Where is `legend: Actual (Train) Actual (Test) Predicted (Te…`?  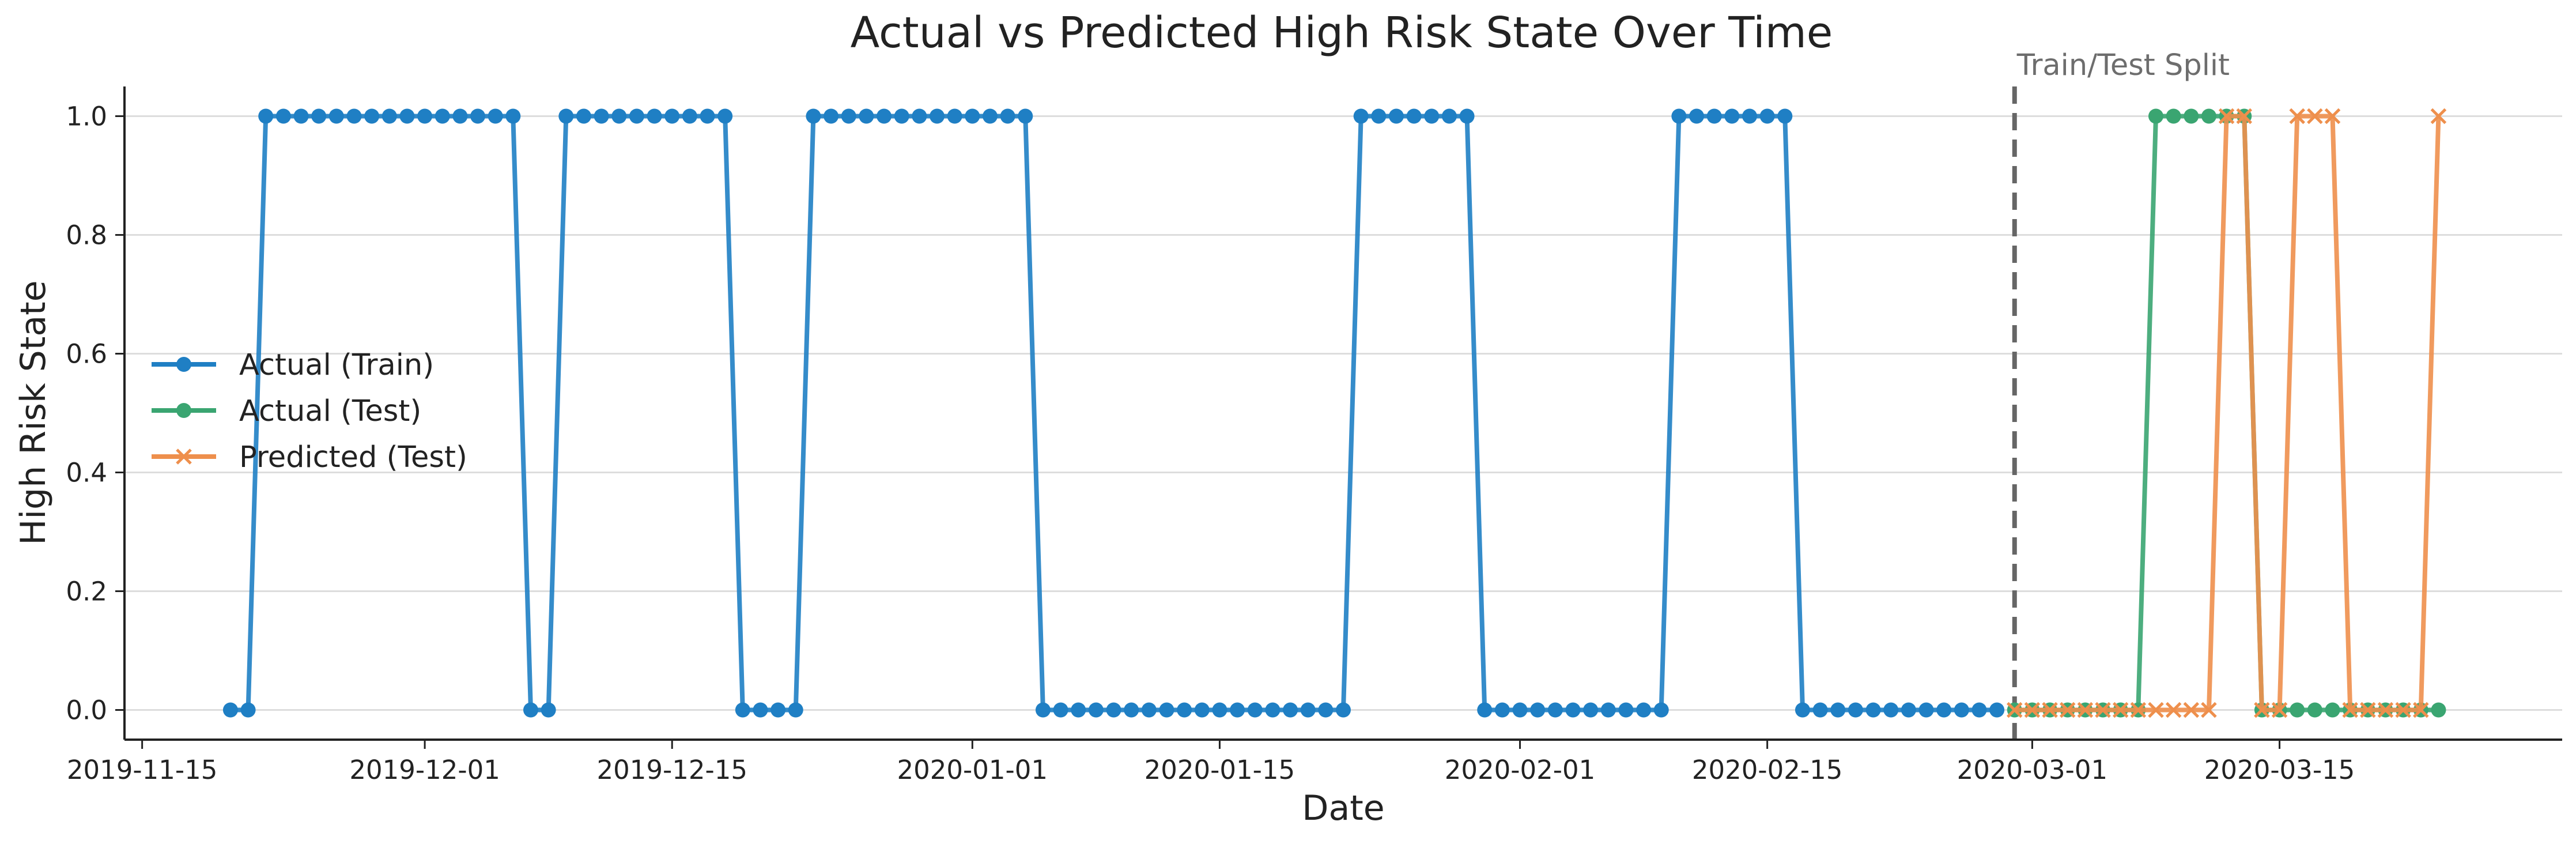
legend: Actual (Train) Actual (Test) Predicted (Te… is located at coordinates (309, 411).